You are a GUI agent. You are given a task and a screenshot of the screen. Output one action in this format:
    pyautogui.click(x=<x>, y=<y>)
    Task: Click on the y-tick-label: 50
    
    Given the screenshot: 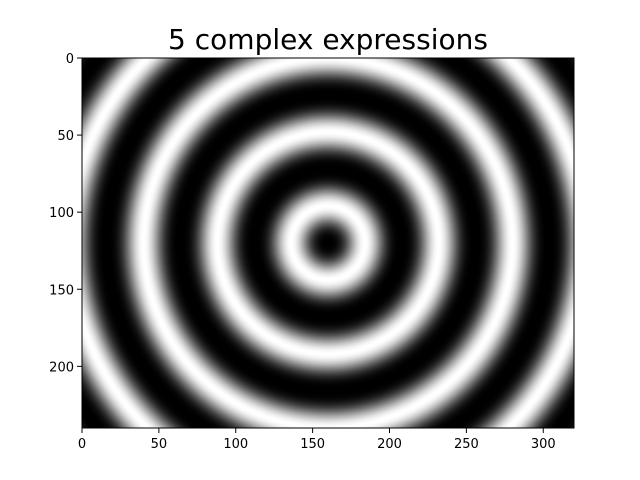 What is the action you would take?
    pyautogui.click(x=65, y=136)
    